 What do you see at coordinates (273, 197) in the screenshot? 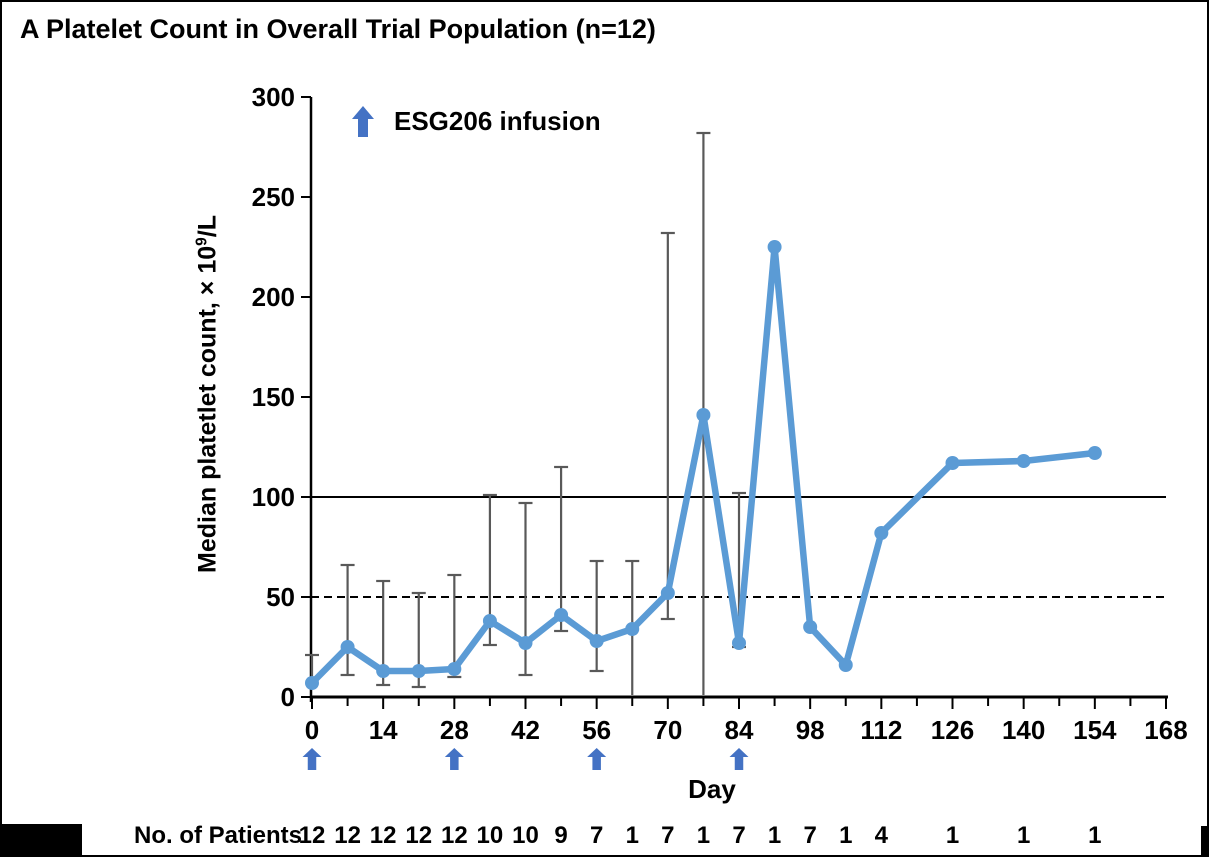
I see `y-tick-label: 250` at bounding box center [273, 197].